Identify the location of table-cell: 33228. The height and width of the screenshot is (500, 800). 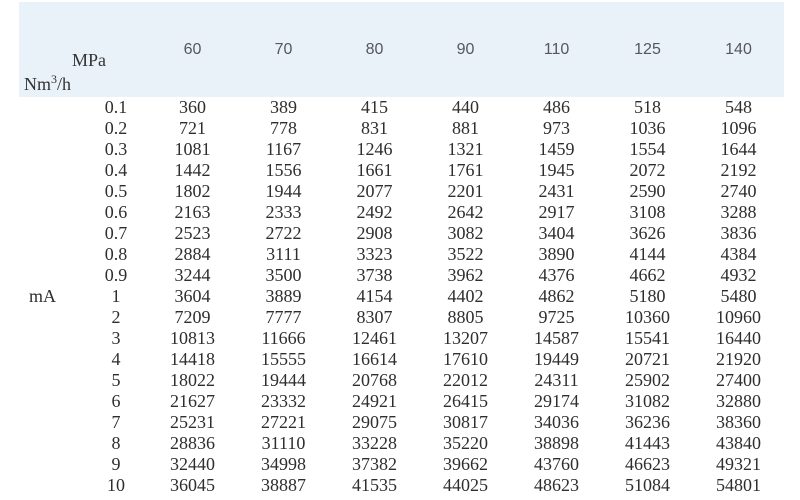
(374, 443).